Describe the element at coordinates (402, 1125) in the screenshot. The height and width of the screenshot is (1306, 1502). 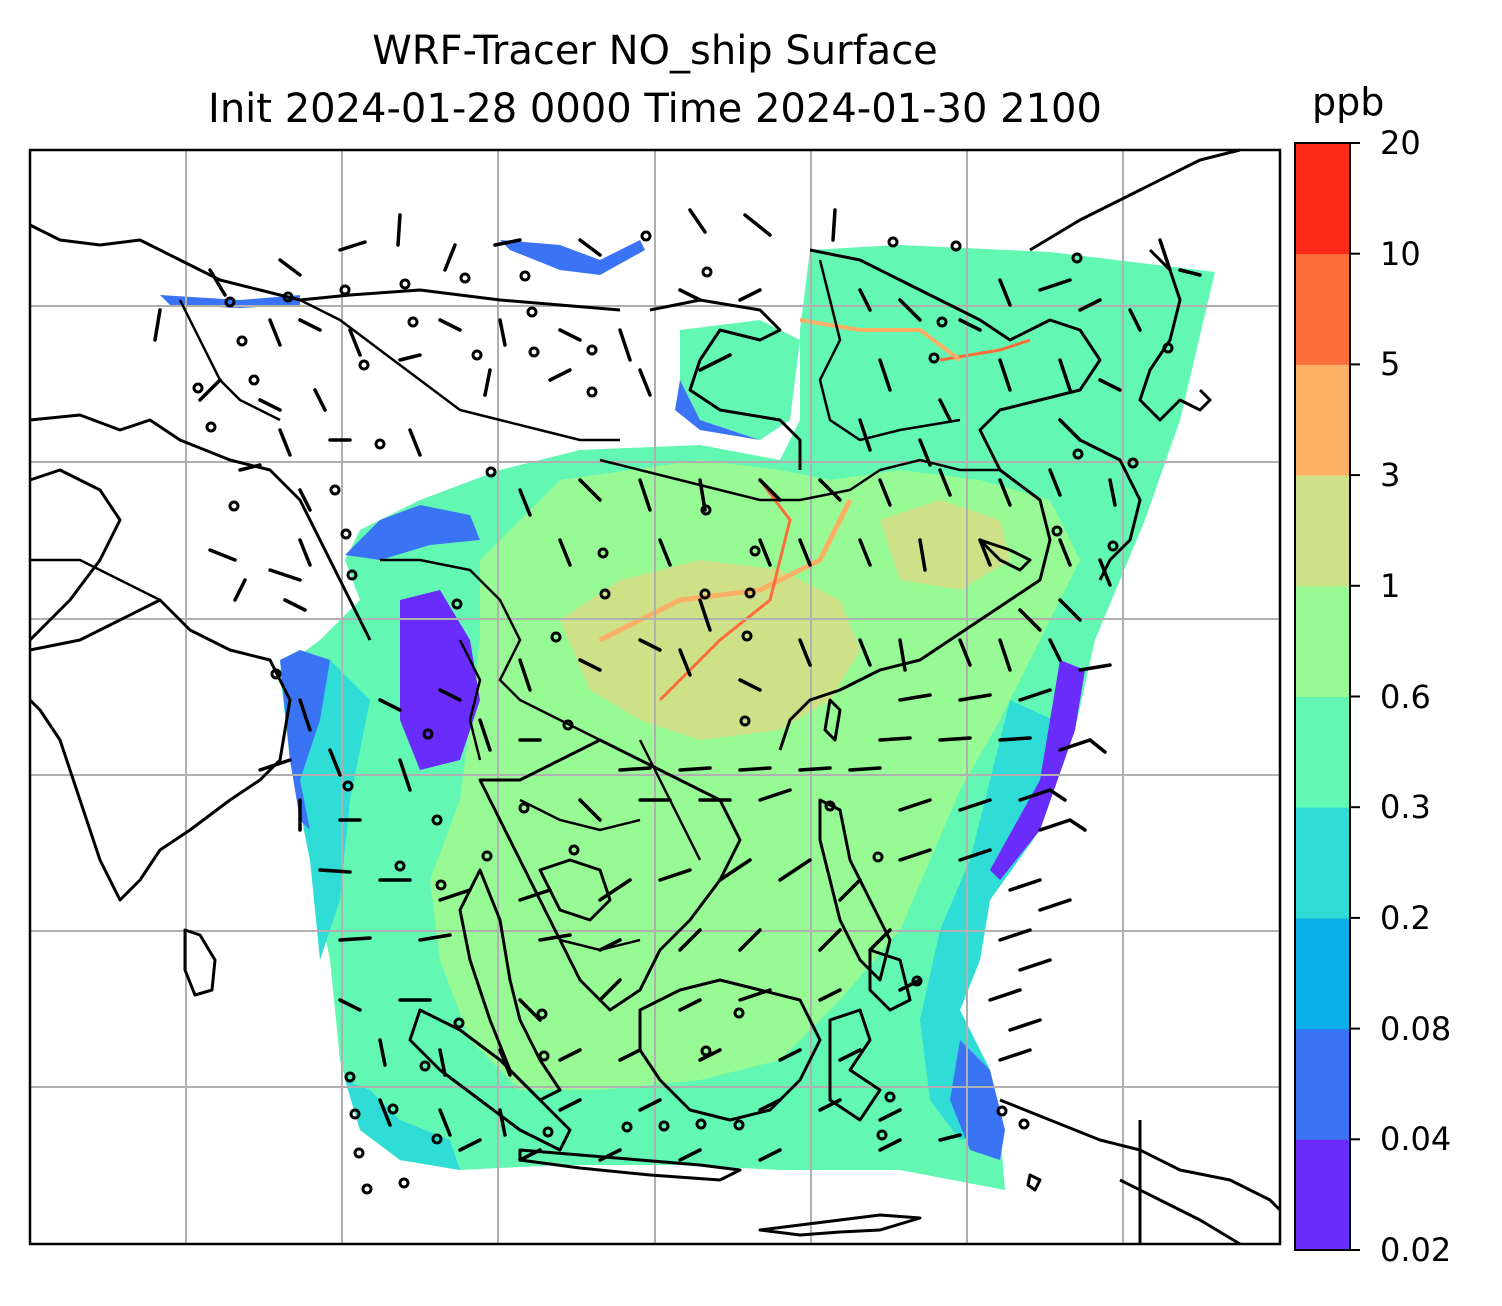
I see `field-low-south` at that location.